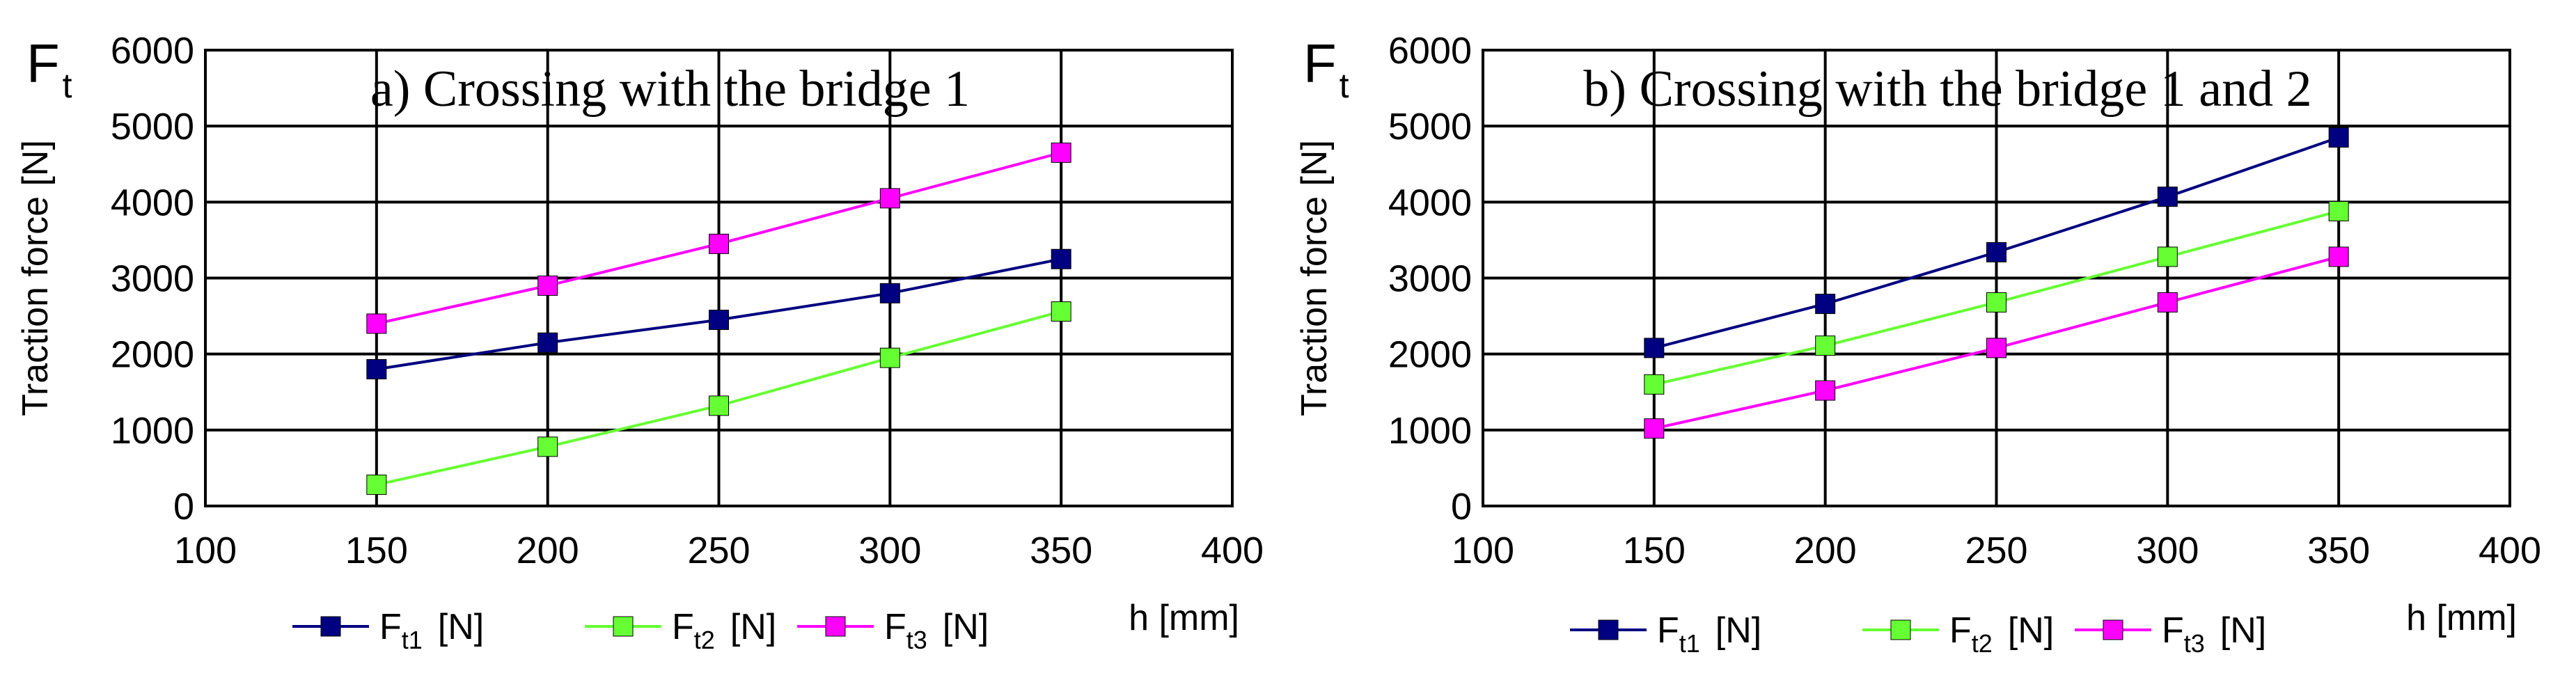  I want to click on x-tick-label: 300, so click(2167, 550).